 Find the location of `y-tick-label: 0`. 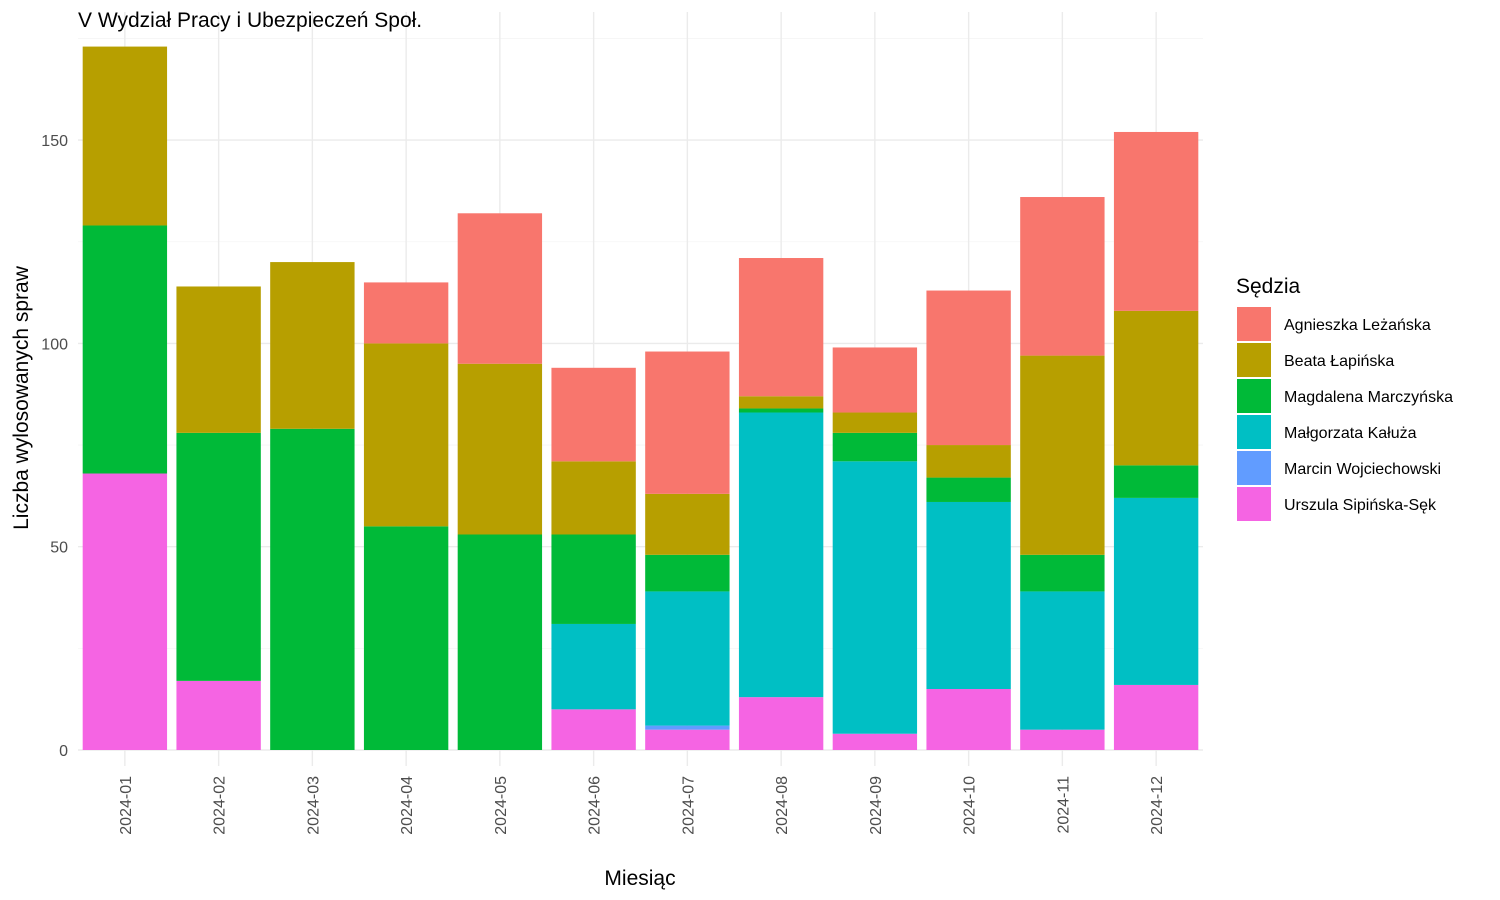

y-tick-label: 0 is located at coordinates (63, 751).